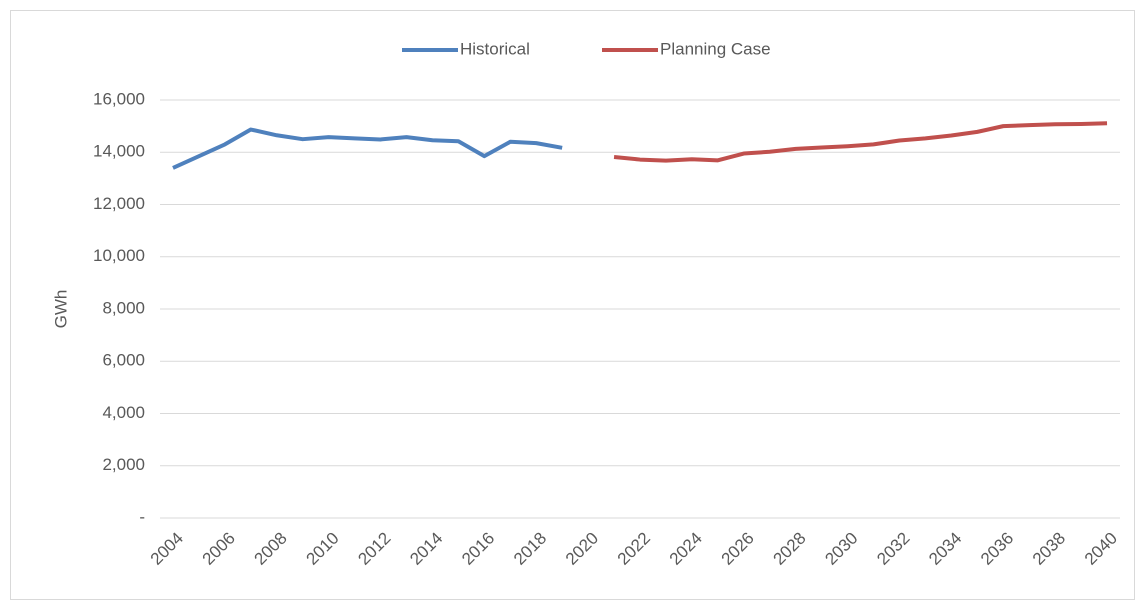 The width and height of the screenshot is (1145, 600). Describe the element at coordinates (119, 203) in the screenshot. I see `y-tick-label: 12,000` at that location.